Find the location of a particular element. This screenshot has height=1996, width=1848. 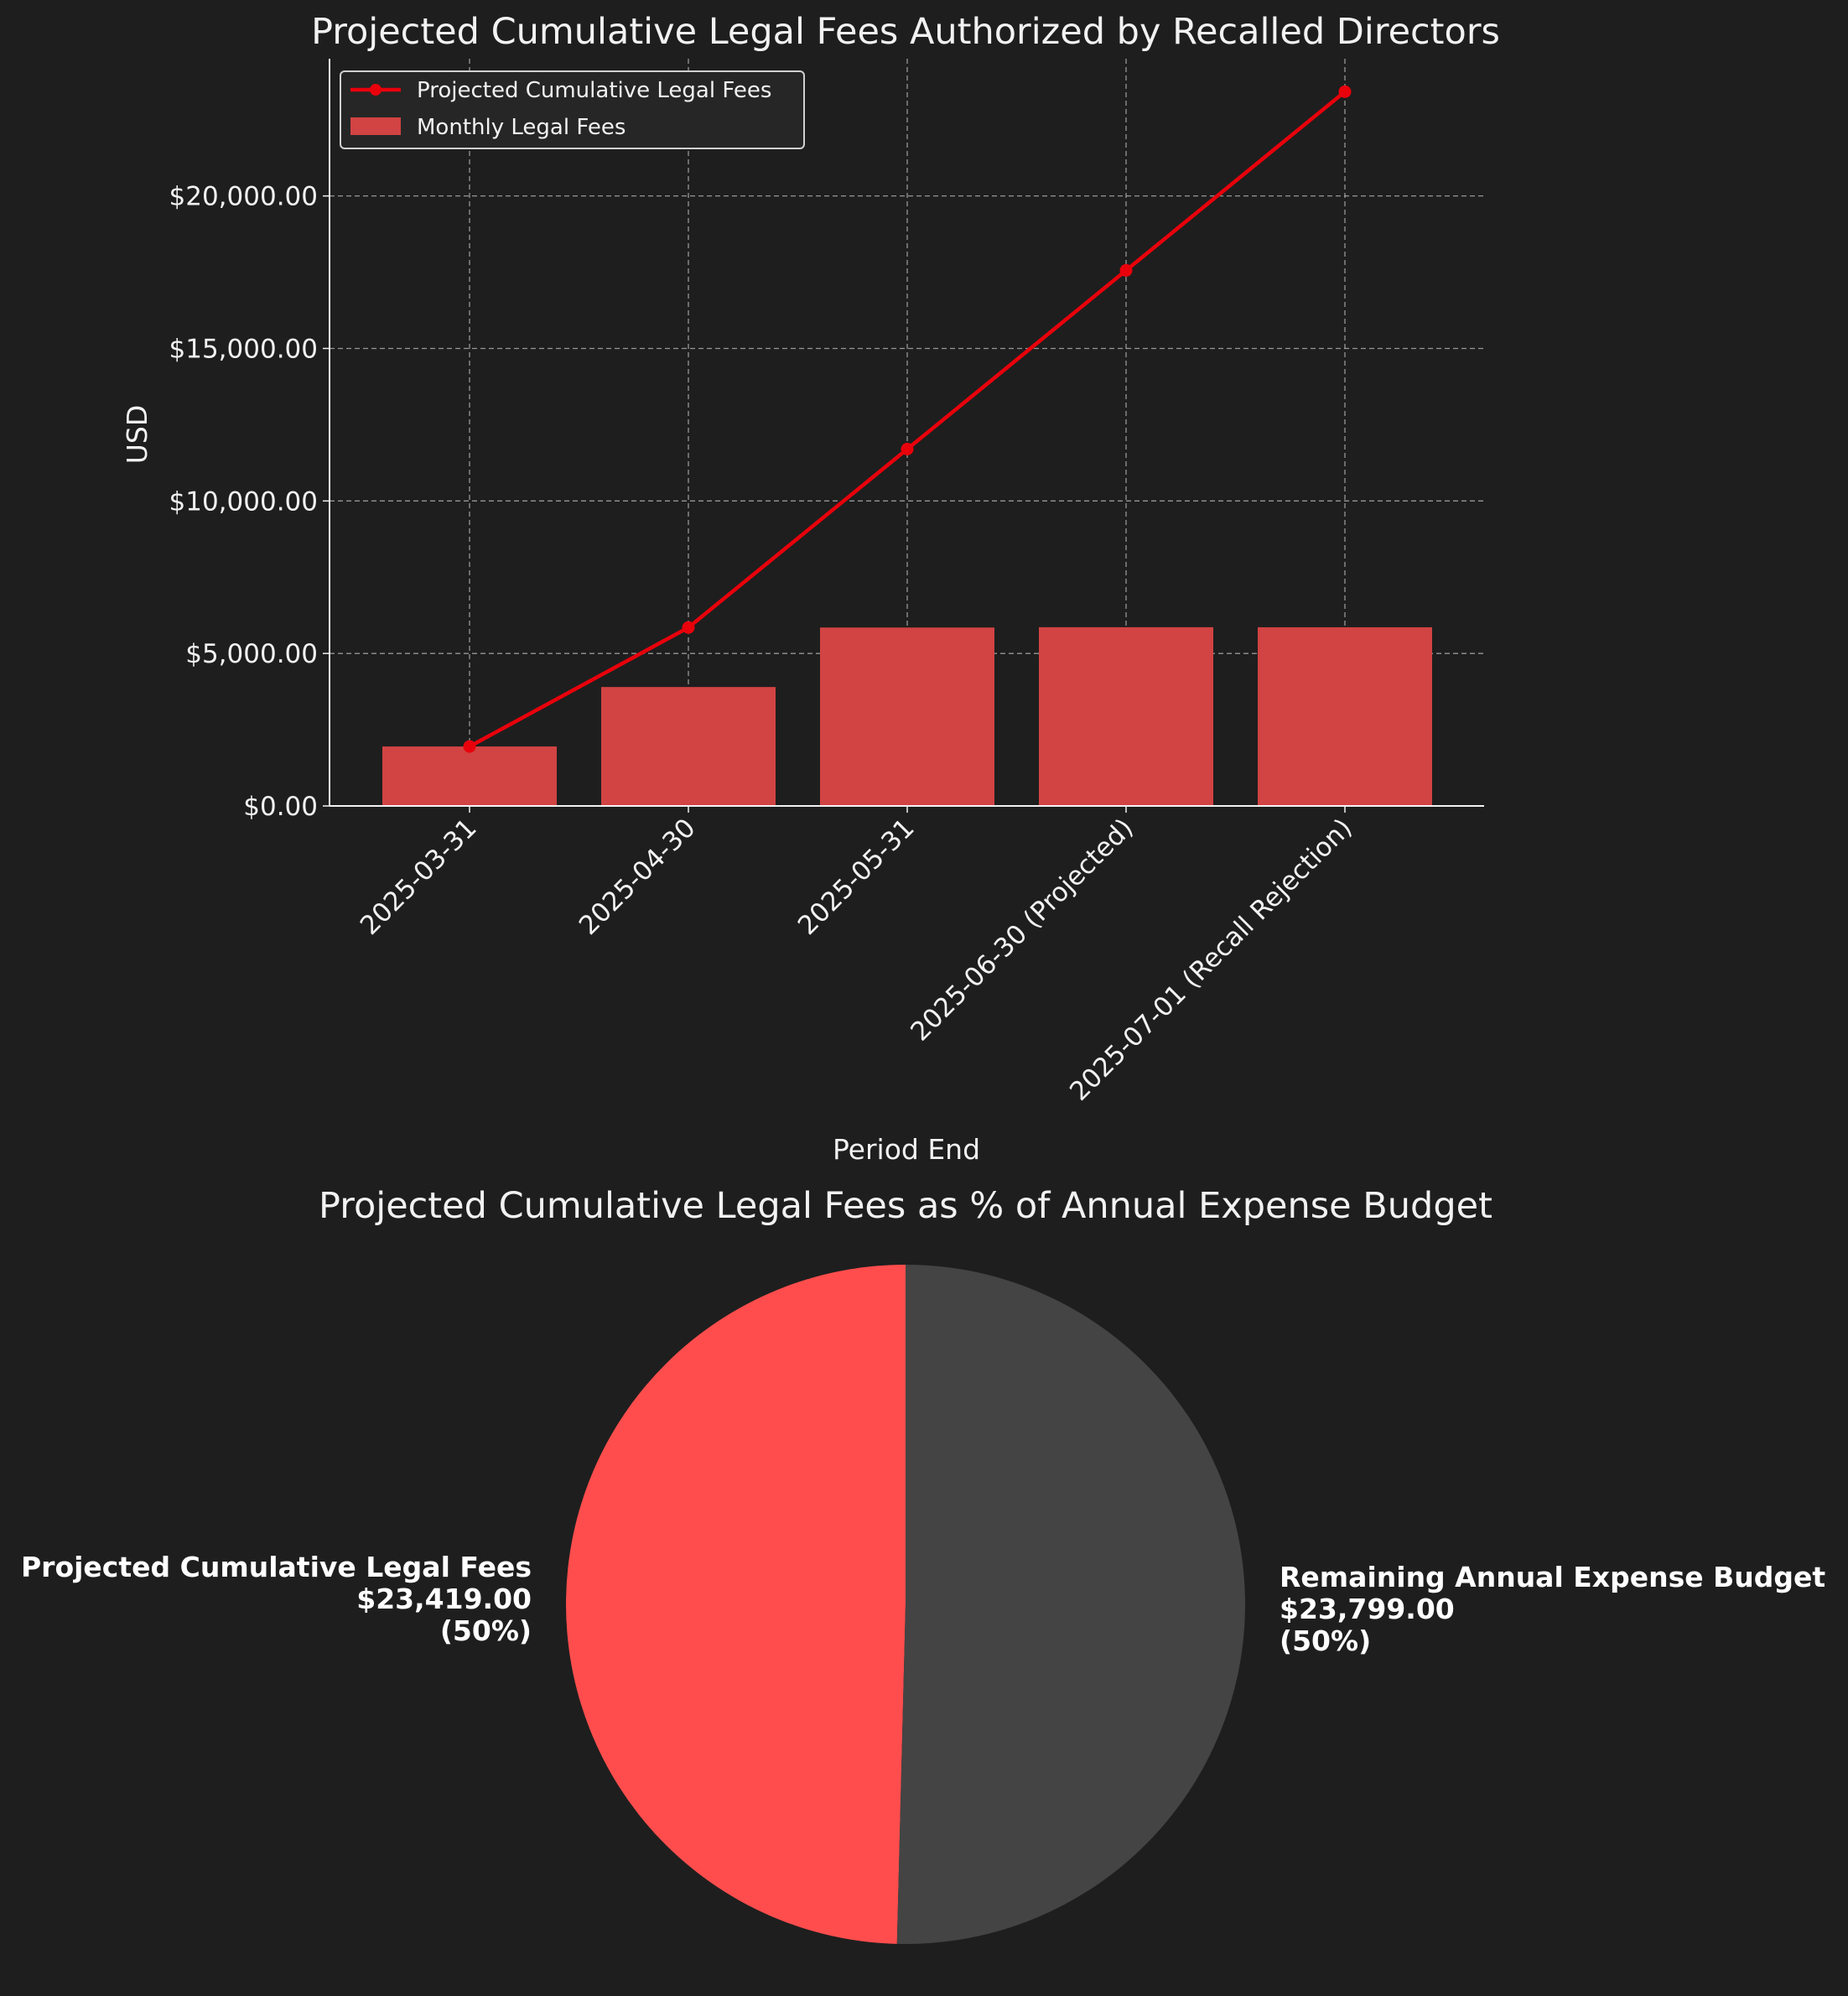

y-tick-label: $10,000.00 is located at coordinates (244, 501).